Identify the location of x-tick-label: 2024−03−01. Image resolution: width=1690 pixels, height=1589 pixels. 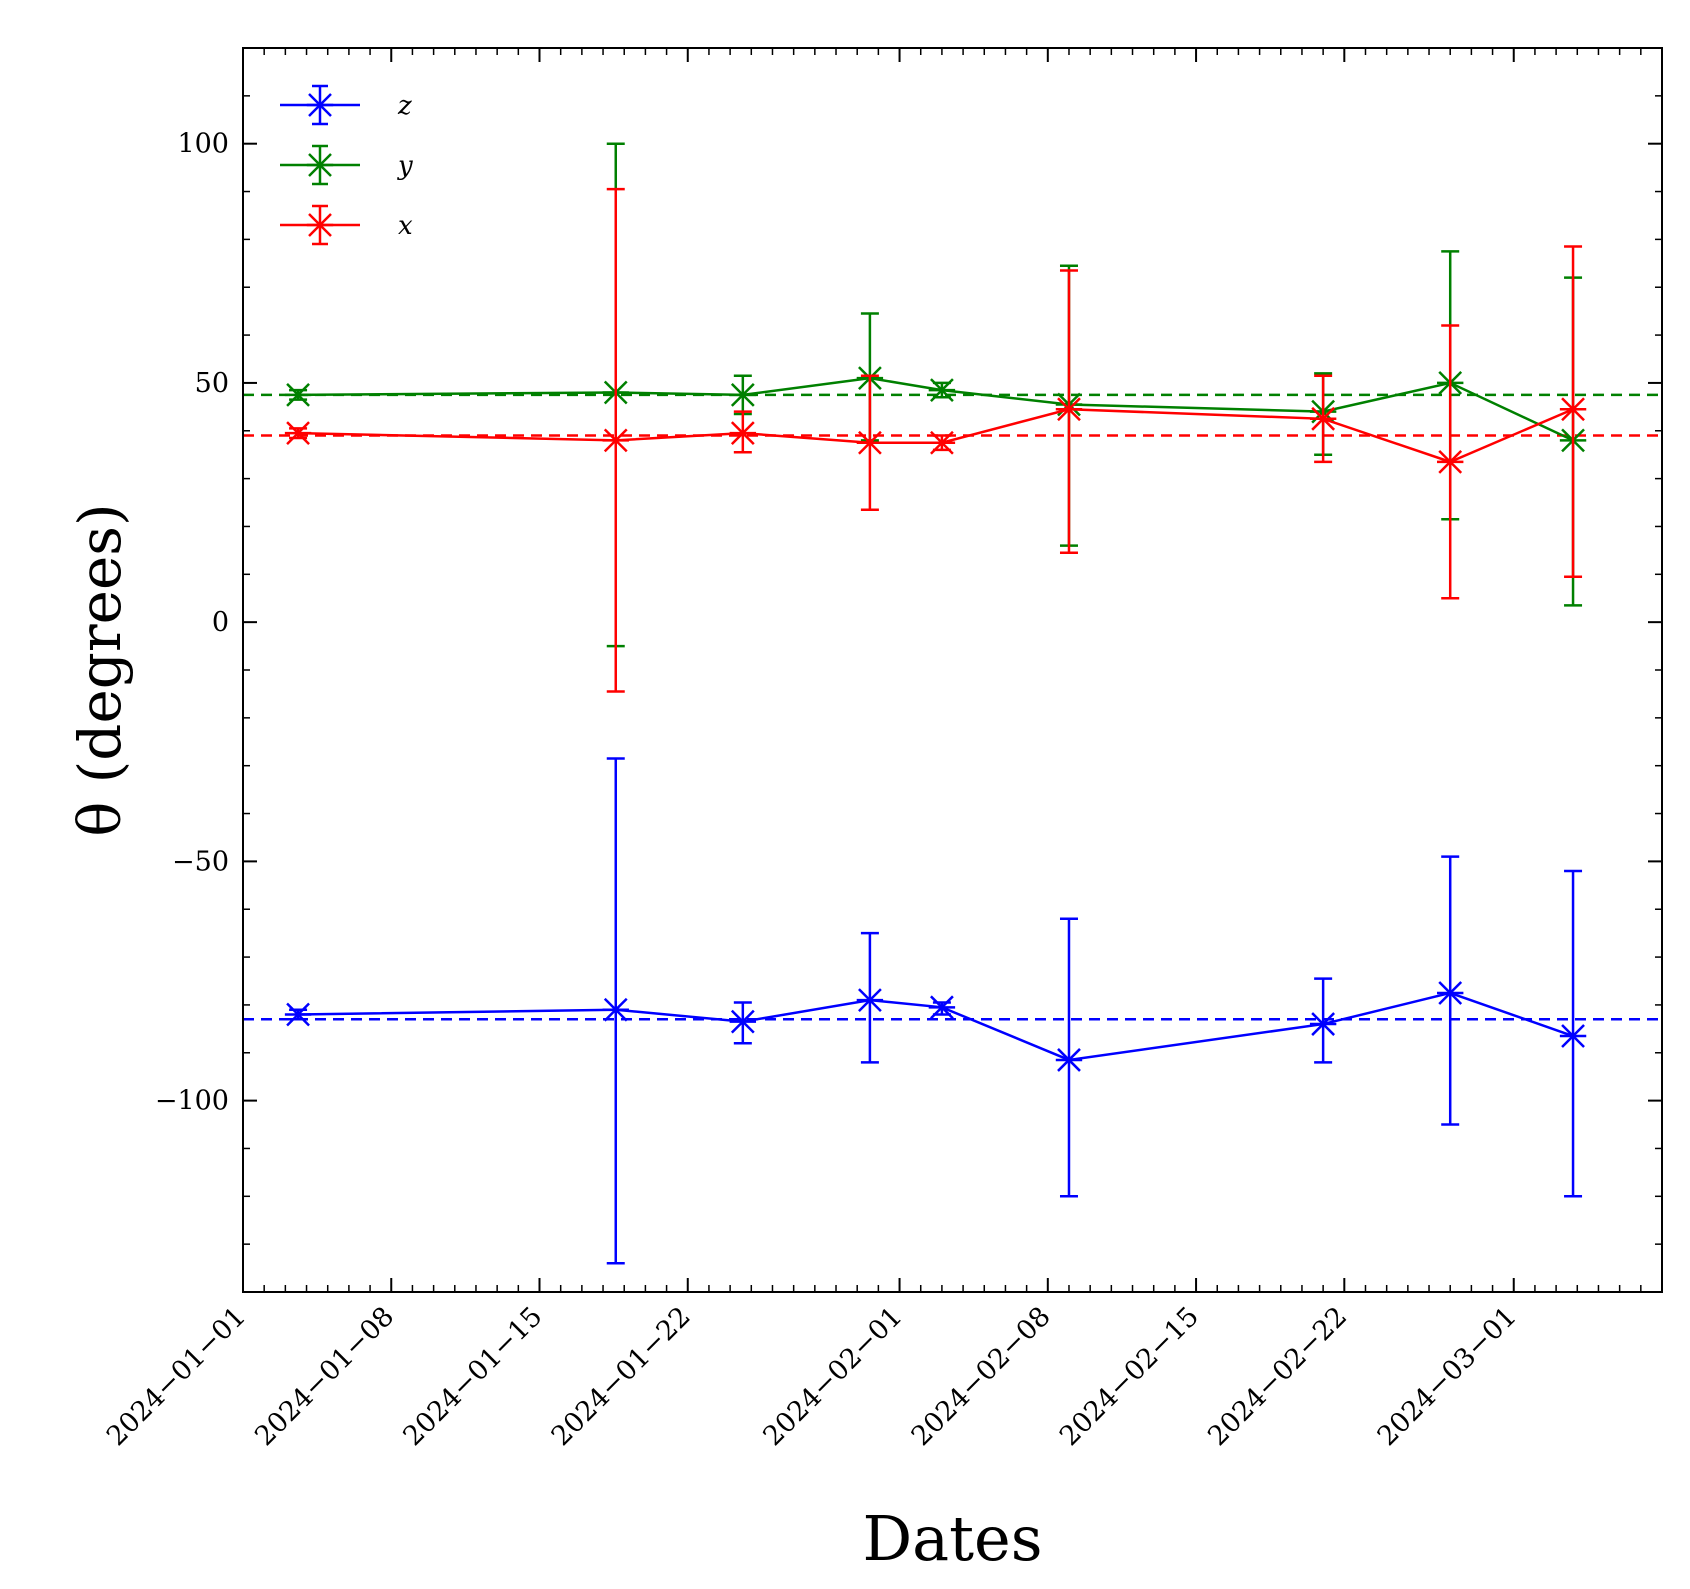
(1447, 1376).